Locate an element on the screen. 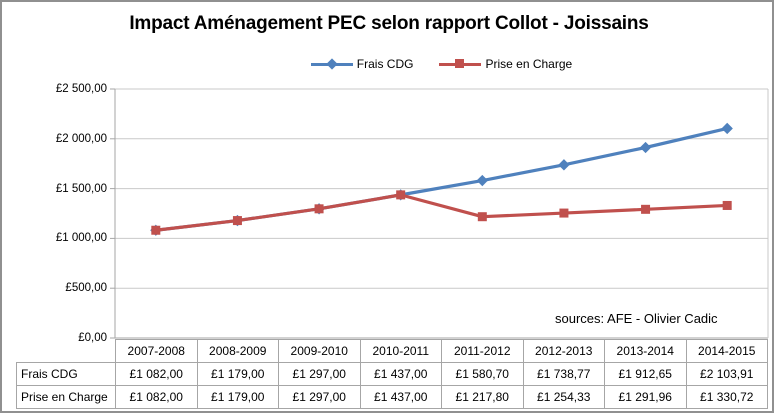 This screenshot has width=774, height=413. table-header-cell: 2010-2011 is located at coordinates (400, 351).